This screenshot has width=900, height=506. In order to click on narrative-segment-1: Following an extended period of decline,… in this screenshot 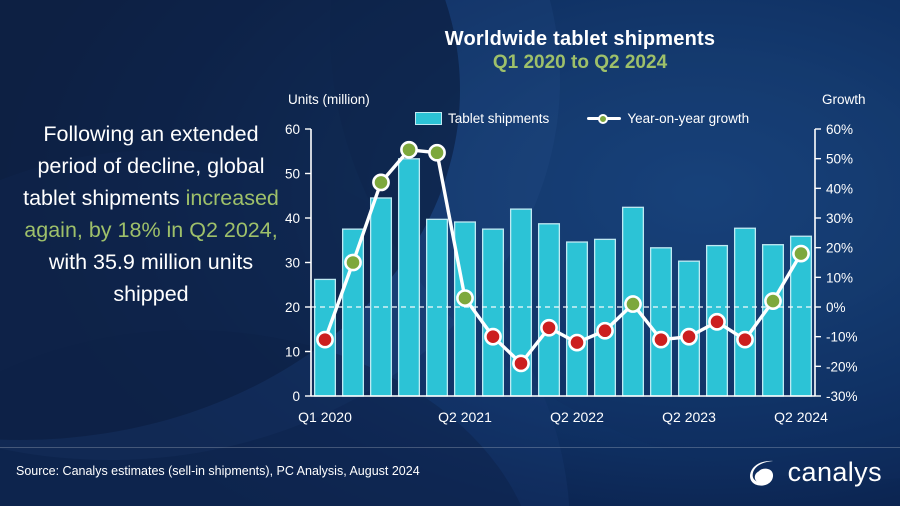, I will do `click(144, 166)`.